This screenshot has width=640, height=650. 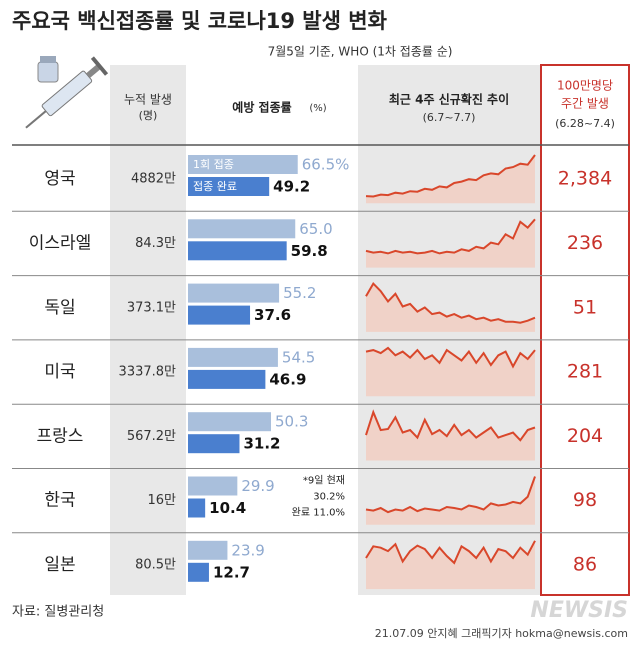 What do you see at coordinates (298, 357) in the screenshot?
I see `first-dose-label: 54.5` at bounding box center [298, 357].